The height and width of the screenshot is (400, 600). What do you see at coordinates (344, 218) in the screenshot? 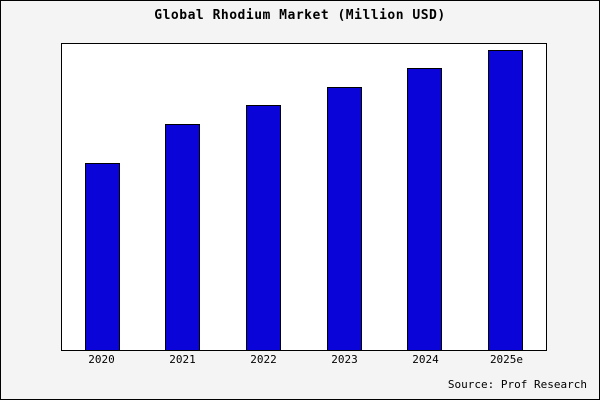
I see `bar-2023` at bounding box center [344, 218].